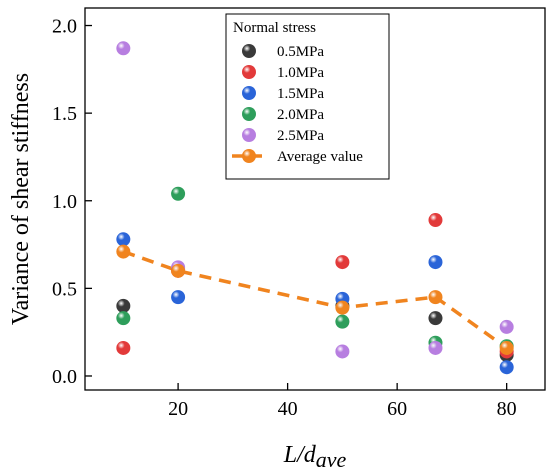 The height and width of the screenshot is (473, 550). What do you see at coordinates (397, 409) in the screenshot?
I see `x-tick-label: 60` at bounding box center [397, 409].